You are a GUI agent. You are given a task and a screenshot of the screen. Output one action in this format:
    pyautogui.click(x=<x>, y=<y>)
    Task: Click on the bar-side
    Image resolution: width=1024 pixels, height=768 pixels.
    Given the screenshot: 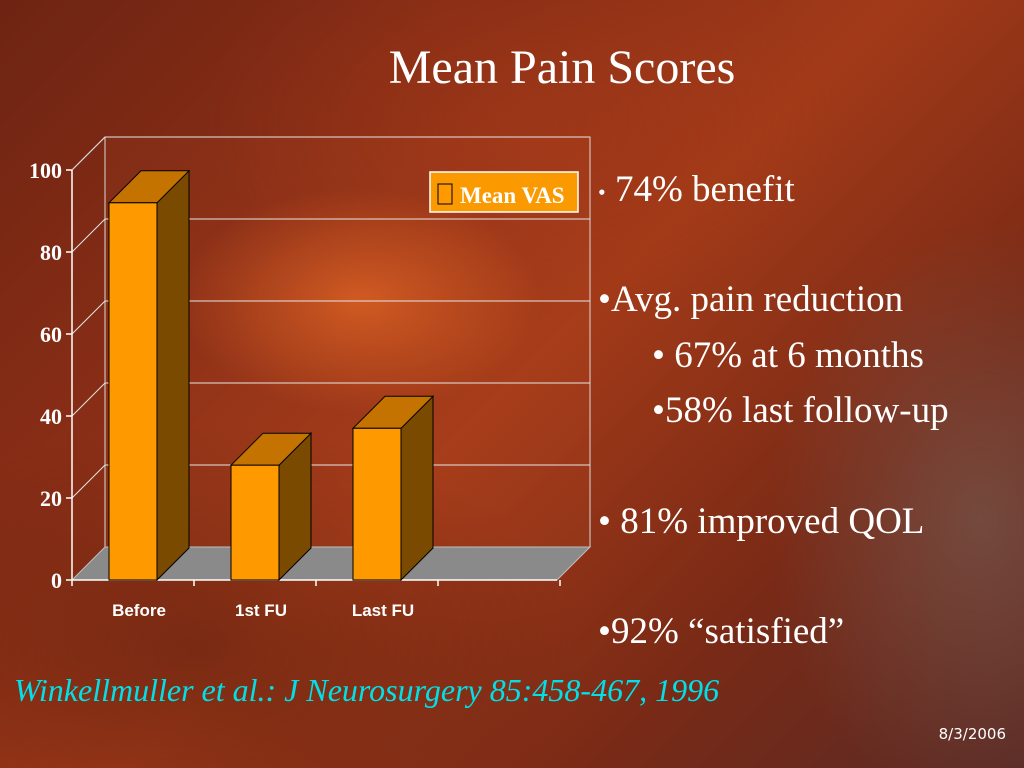 What is the action you would take?
    pyautogui.click(x=173, y=375)
    